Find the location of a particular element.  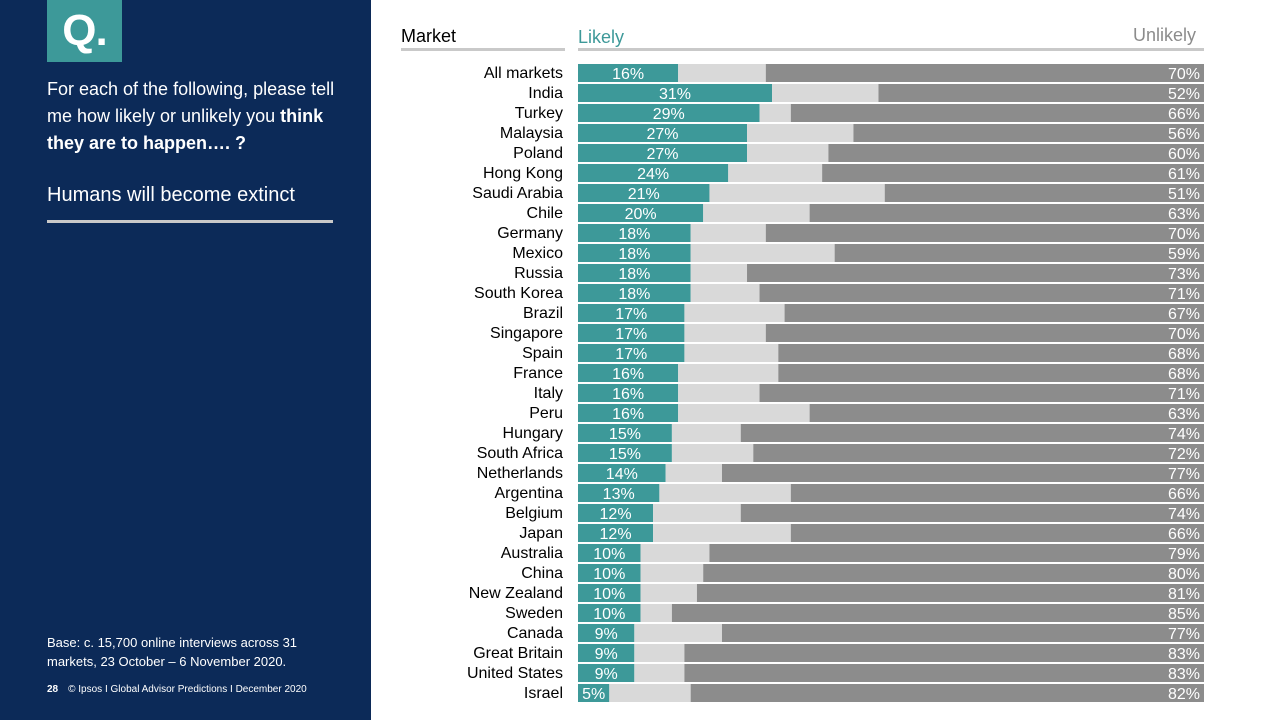

unlikely-value-label: 82% is located at coordinates (1184, 694).